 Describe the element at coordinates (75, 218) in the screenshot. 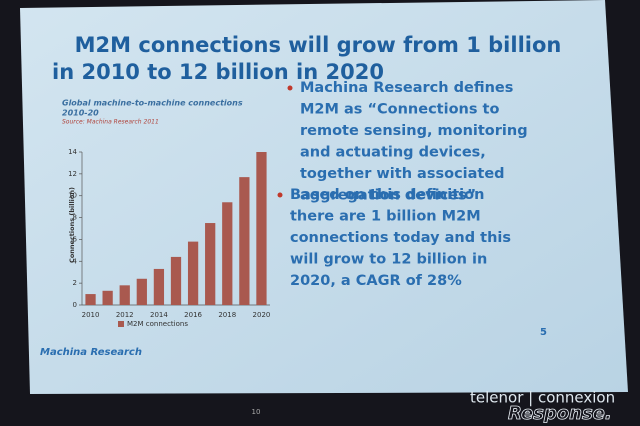

I see `y-tick-label: 8` at that location.